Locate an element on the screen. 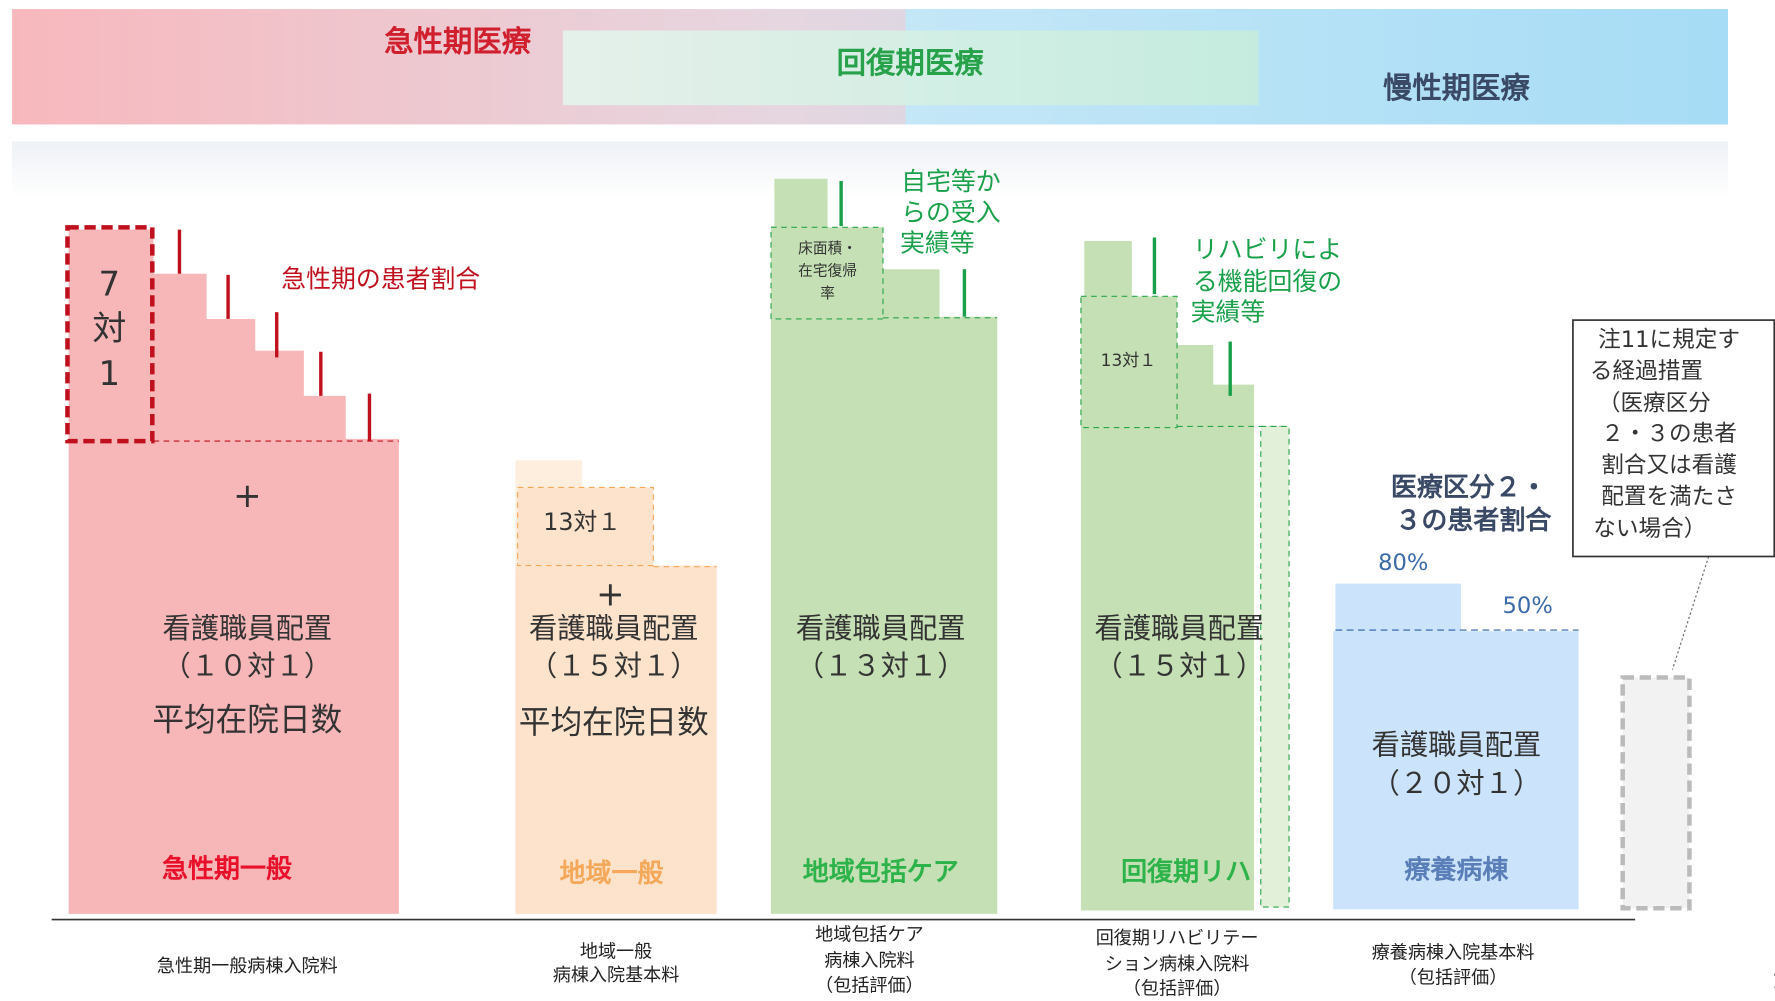 Image resolution: width=1775 pixels, height=1001 pixels. note-text: 注11に規定す is located at coordinates (1669, 340).